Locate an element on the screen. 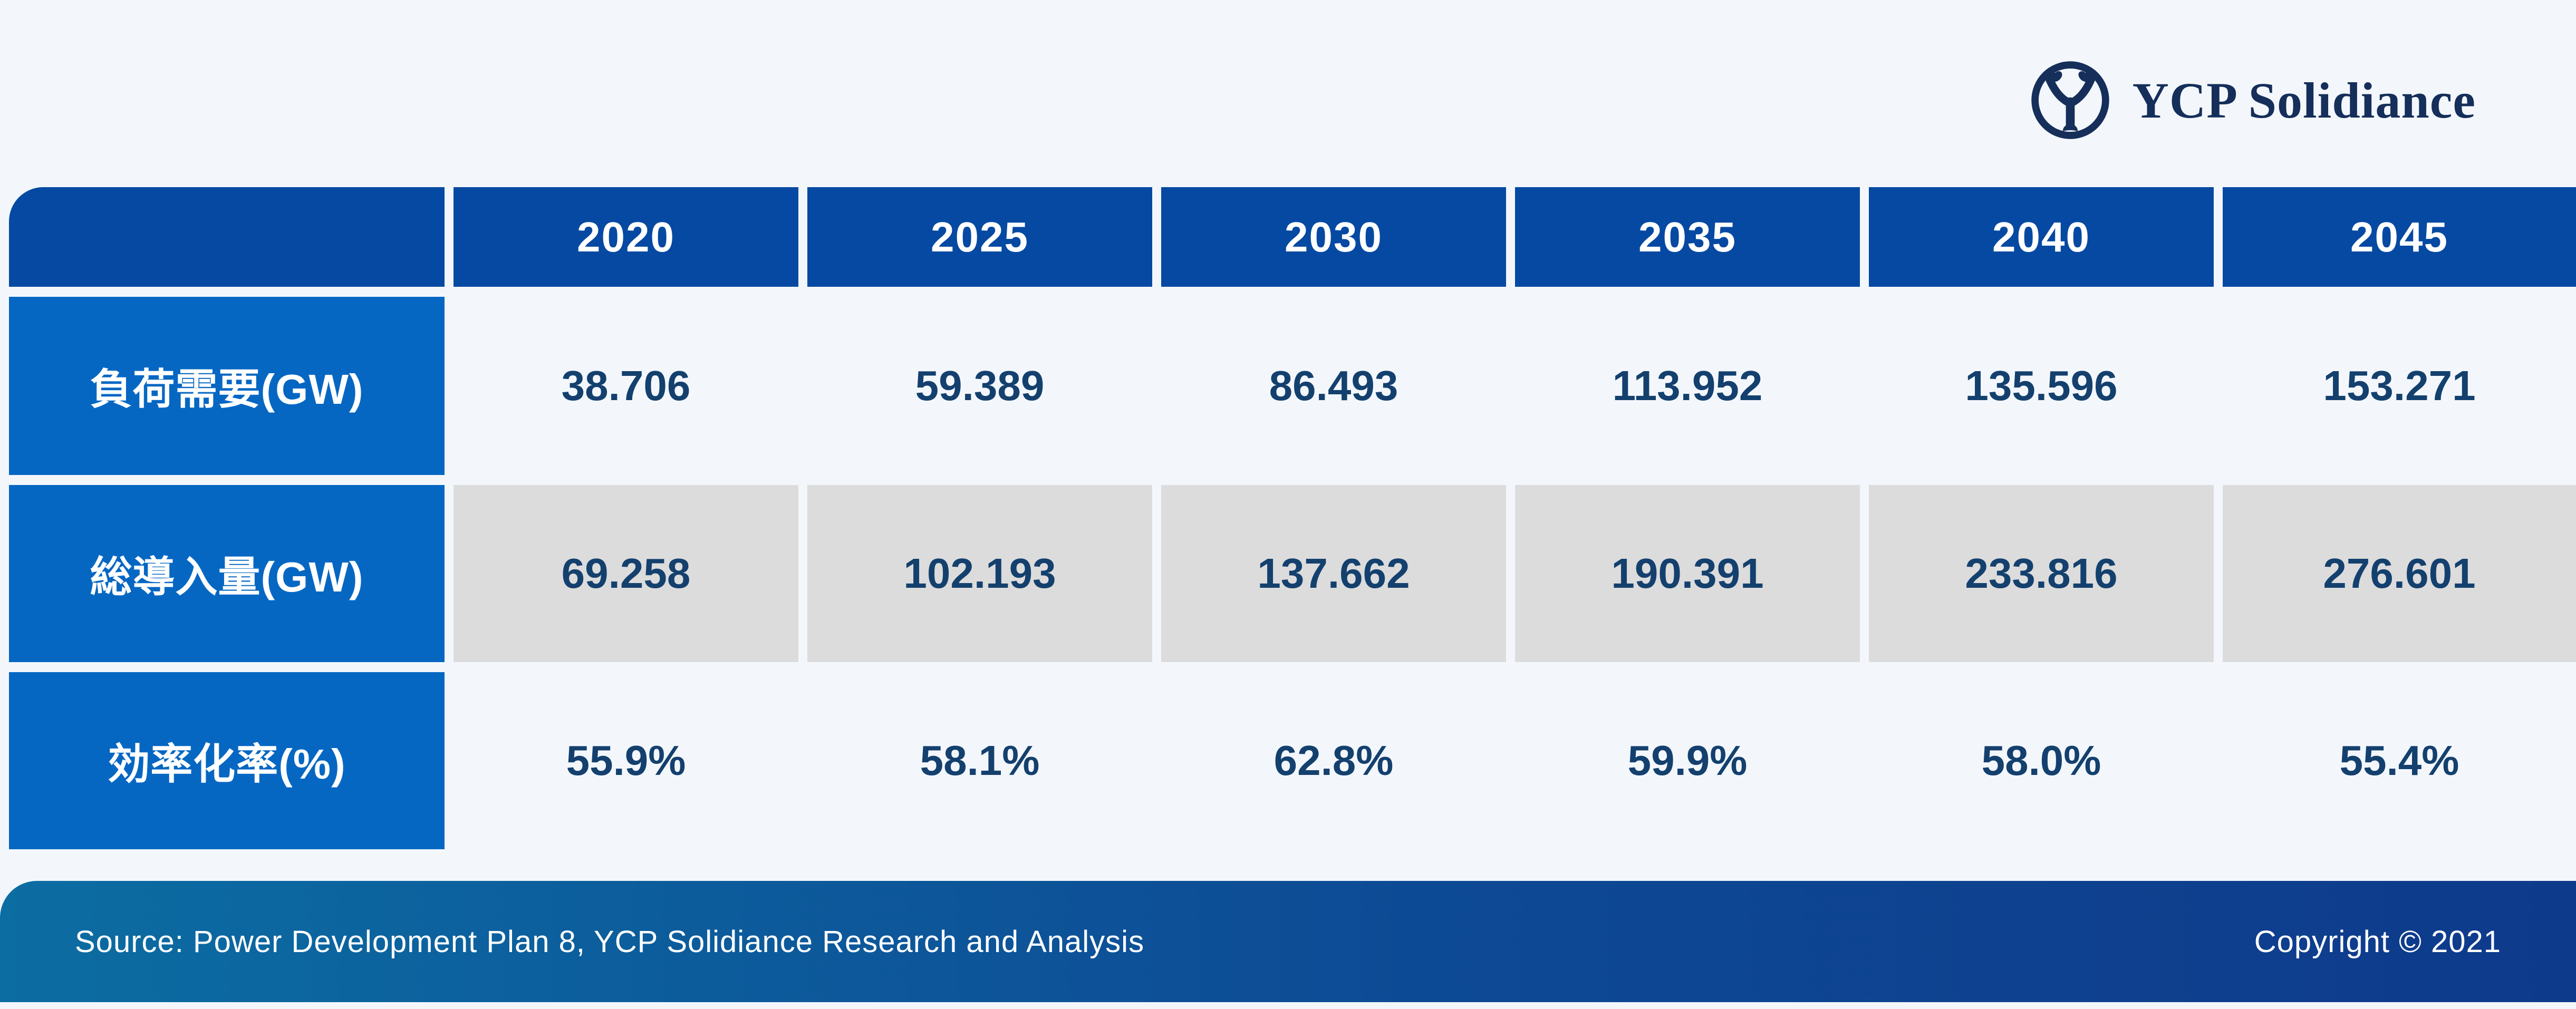  table-cell: 153.271 is located at coordinates (2399, 385).